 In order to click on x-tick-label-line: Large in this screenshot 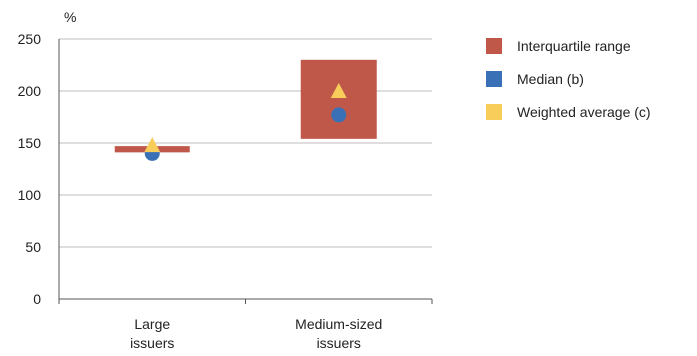, I will do `click(152, 324)`.